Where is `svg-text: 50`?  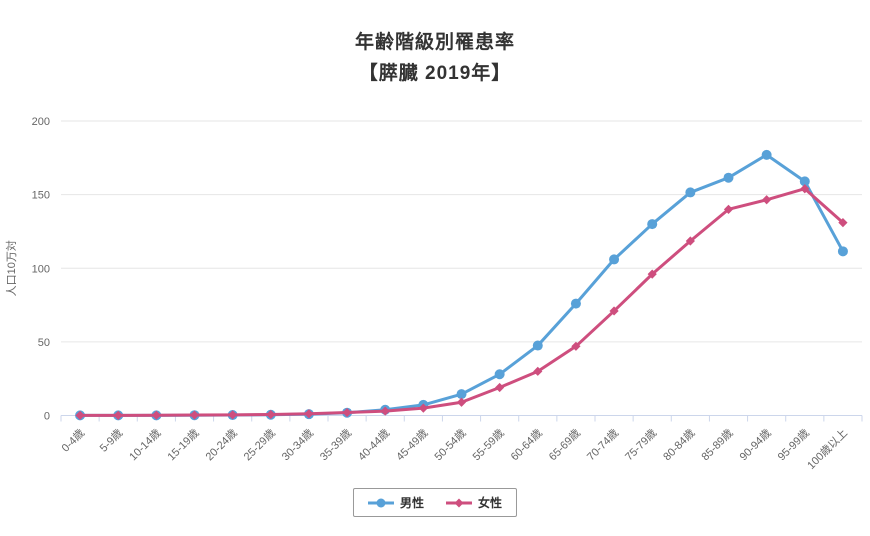
svg-text: 50 is located at coordinates (44, 343).